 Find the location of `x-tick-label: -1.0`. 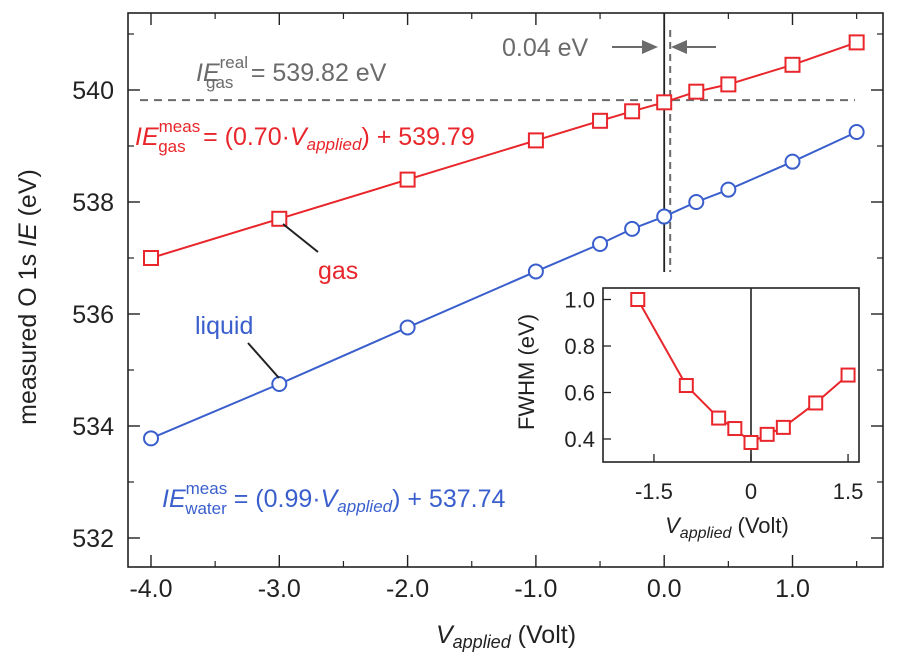

x-tick-label: -1.0 is located at coordinates (535, 589).